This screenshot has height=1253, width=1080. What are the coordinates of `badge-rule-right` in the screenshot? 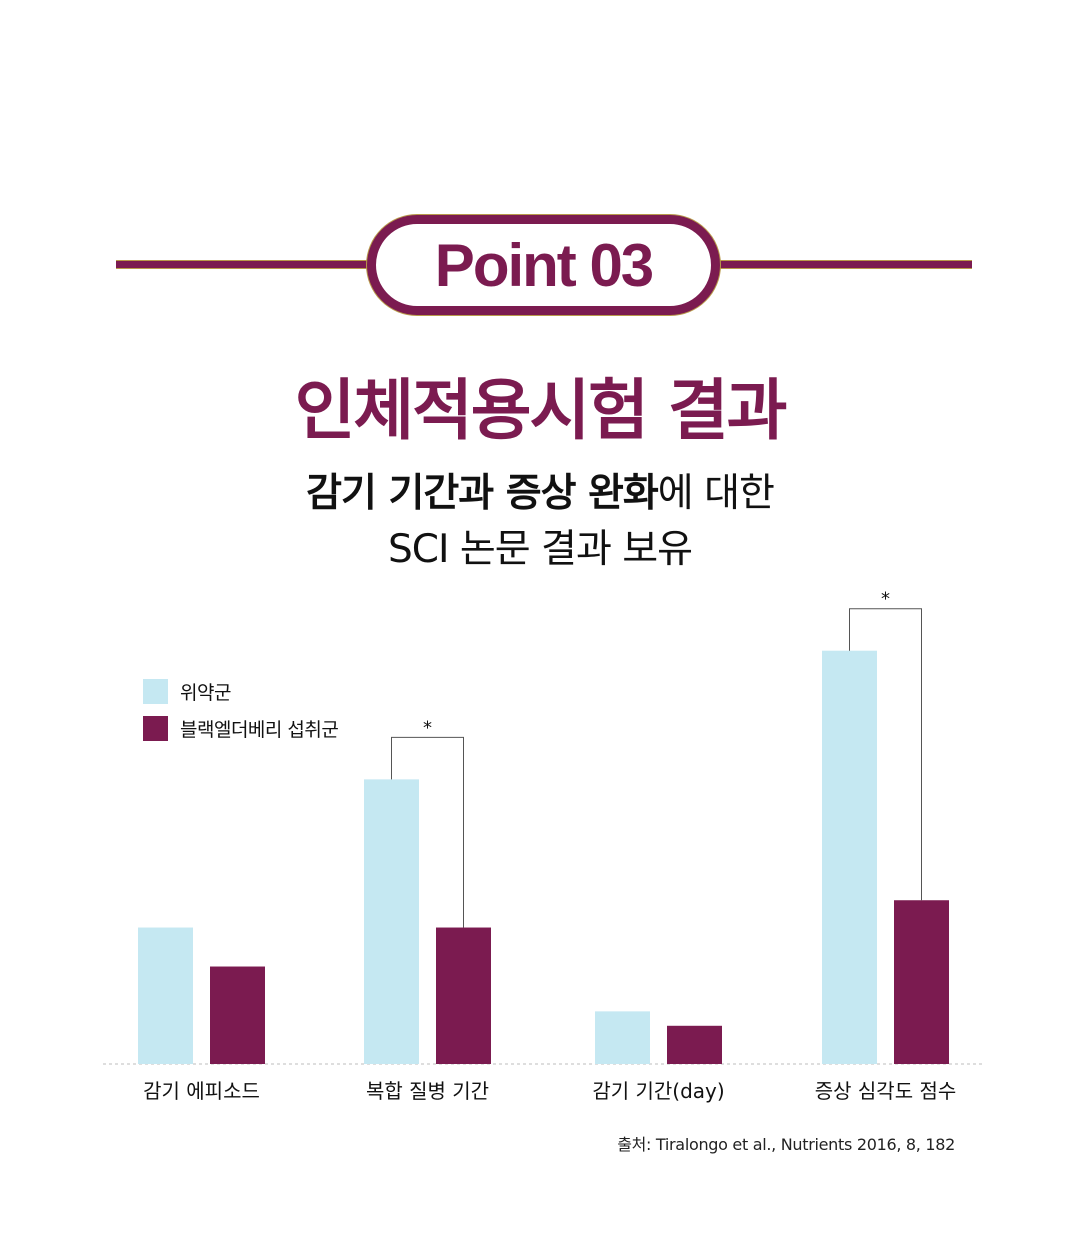 It's located at (845, 264).